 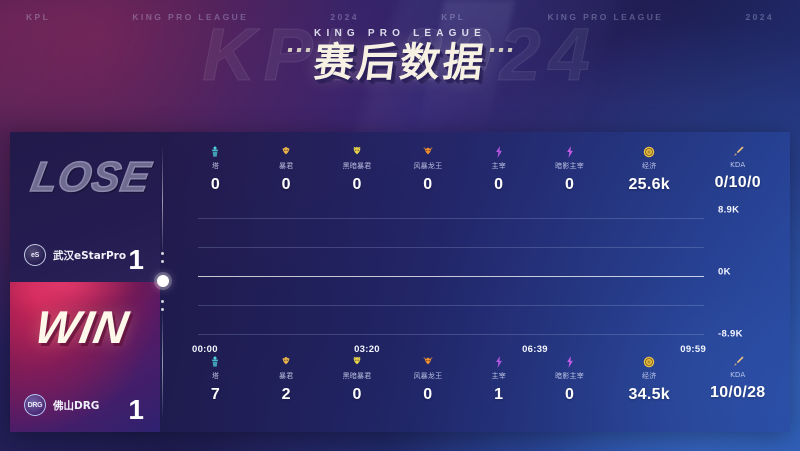 I want to click on stat-column-gold-coin: 经济 25.6k, so click(x=649, y=169).